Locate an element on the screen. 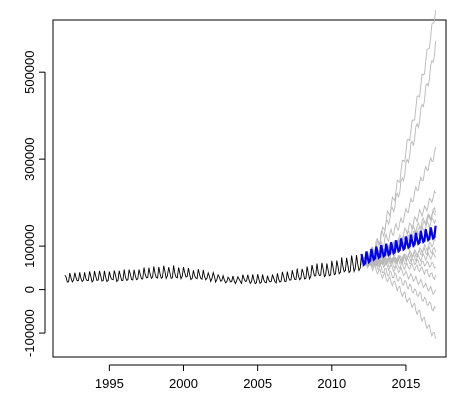 This screenshot has width=474, height=403. x-tick-label: 2005 is located at coordinates (257, 383).